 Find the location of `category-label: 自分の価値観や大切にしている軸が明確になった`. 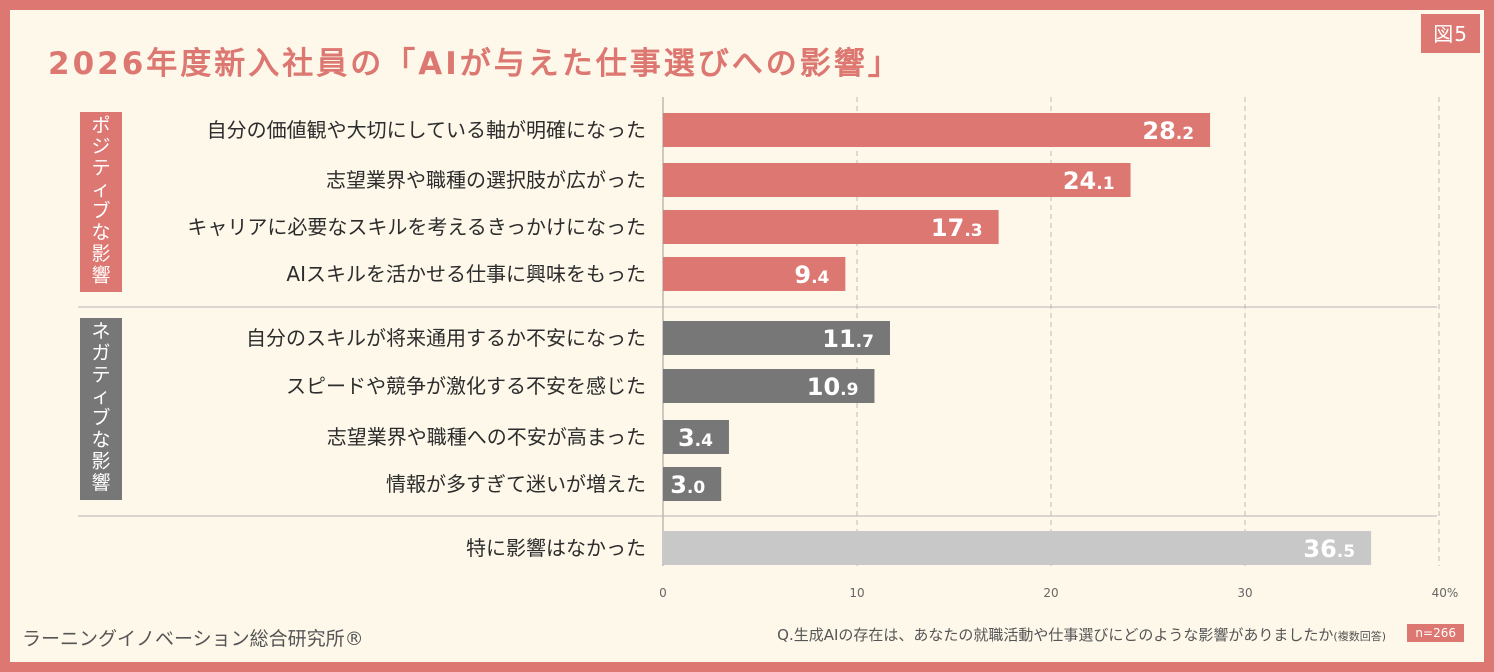

category-label: 自分の価値観や大切にしている軸が明確になった is located at coordinates (426, 130).